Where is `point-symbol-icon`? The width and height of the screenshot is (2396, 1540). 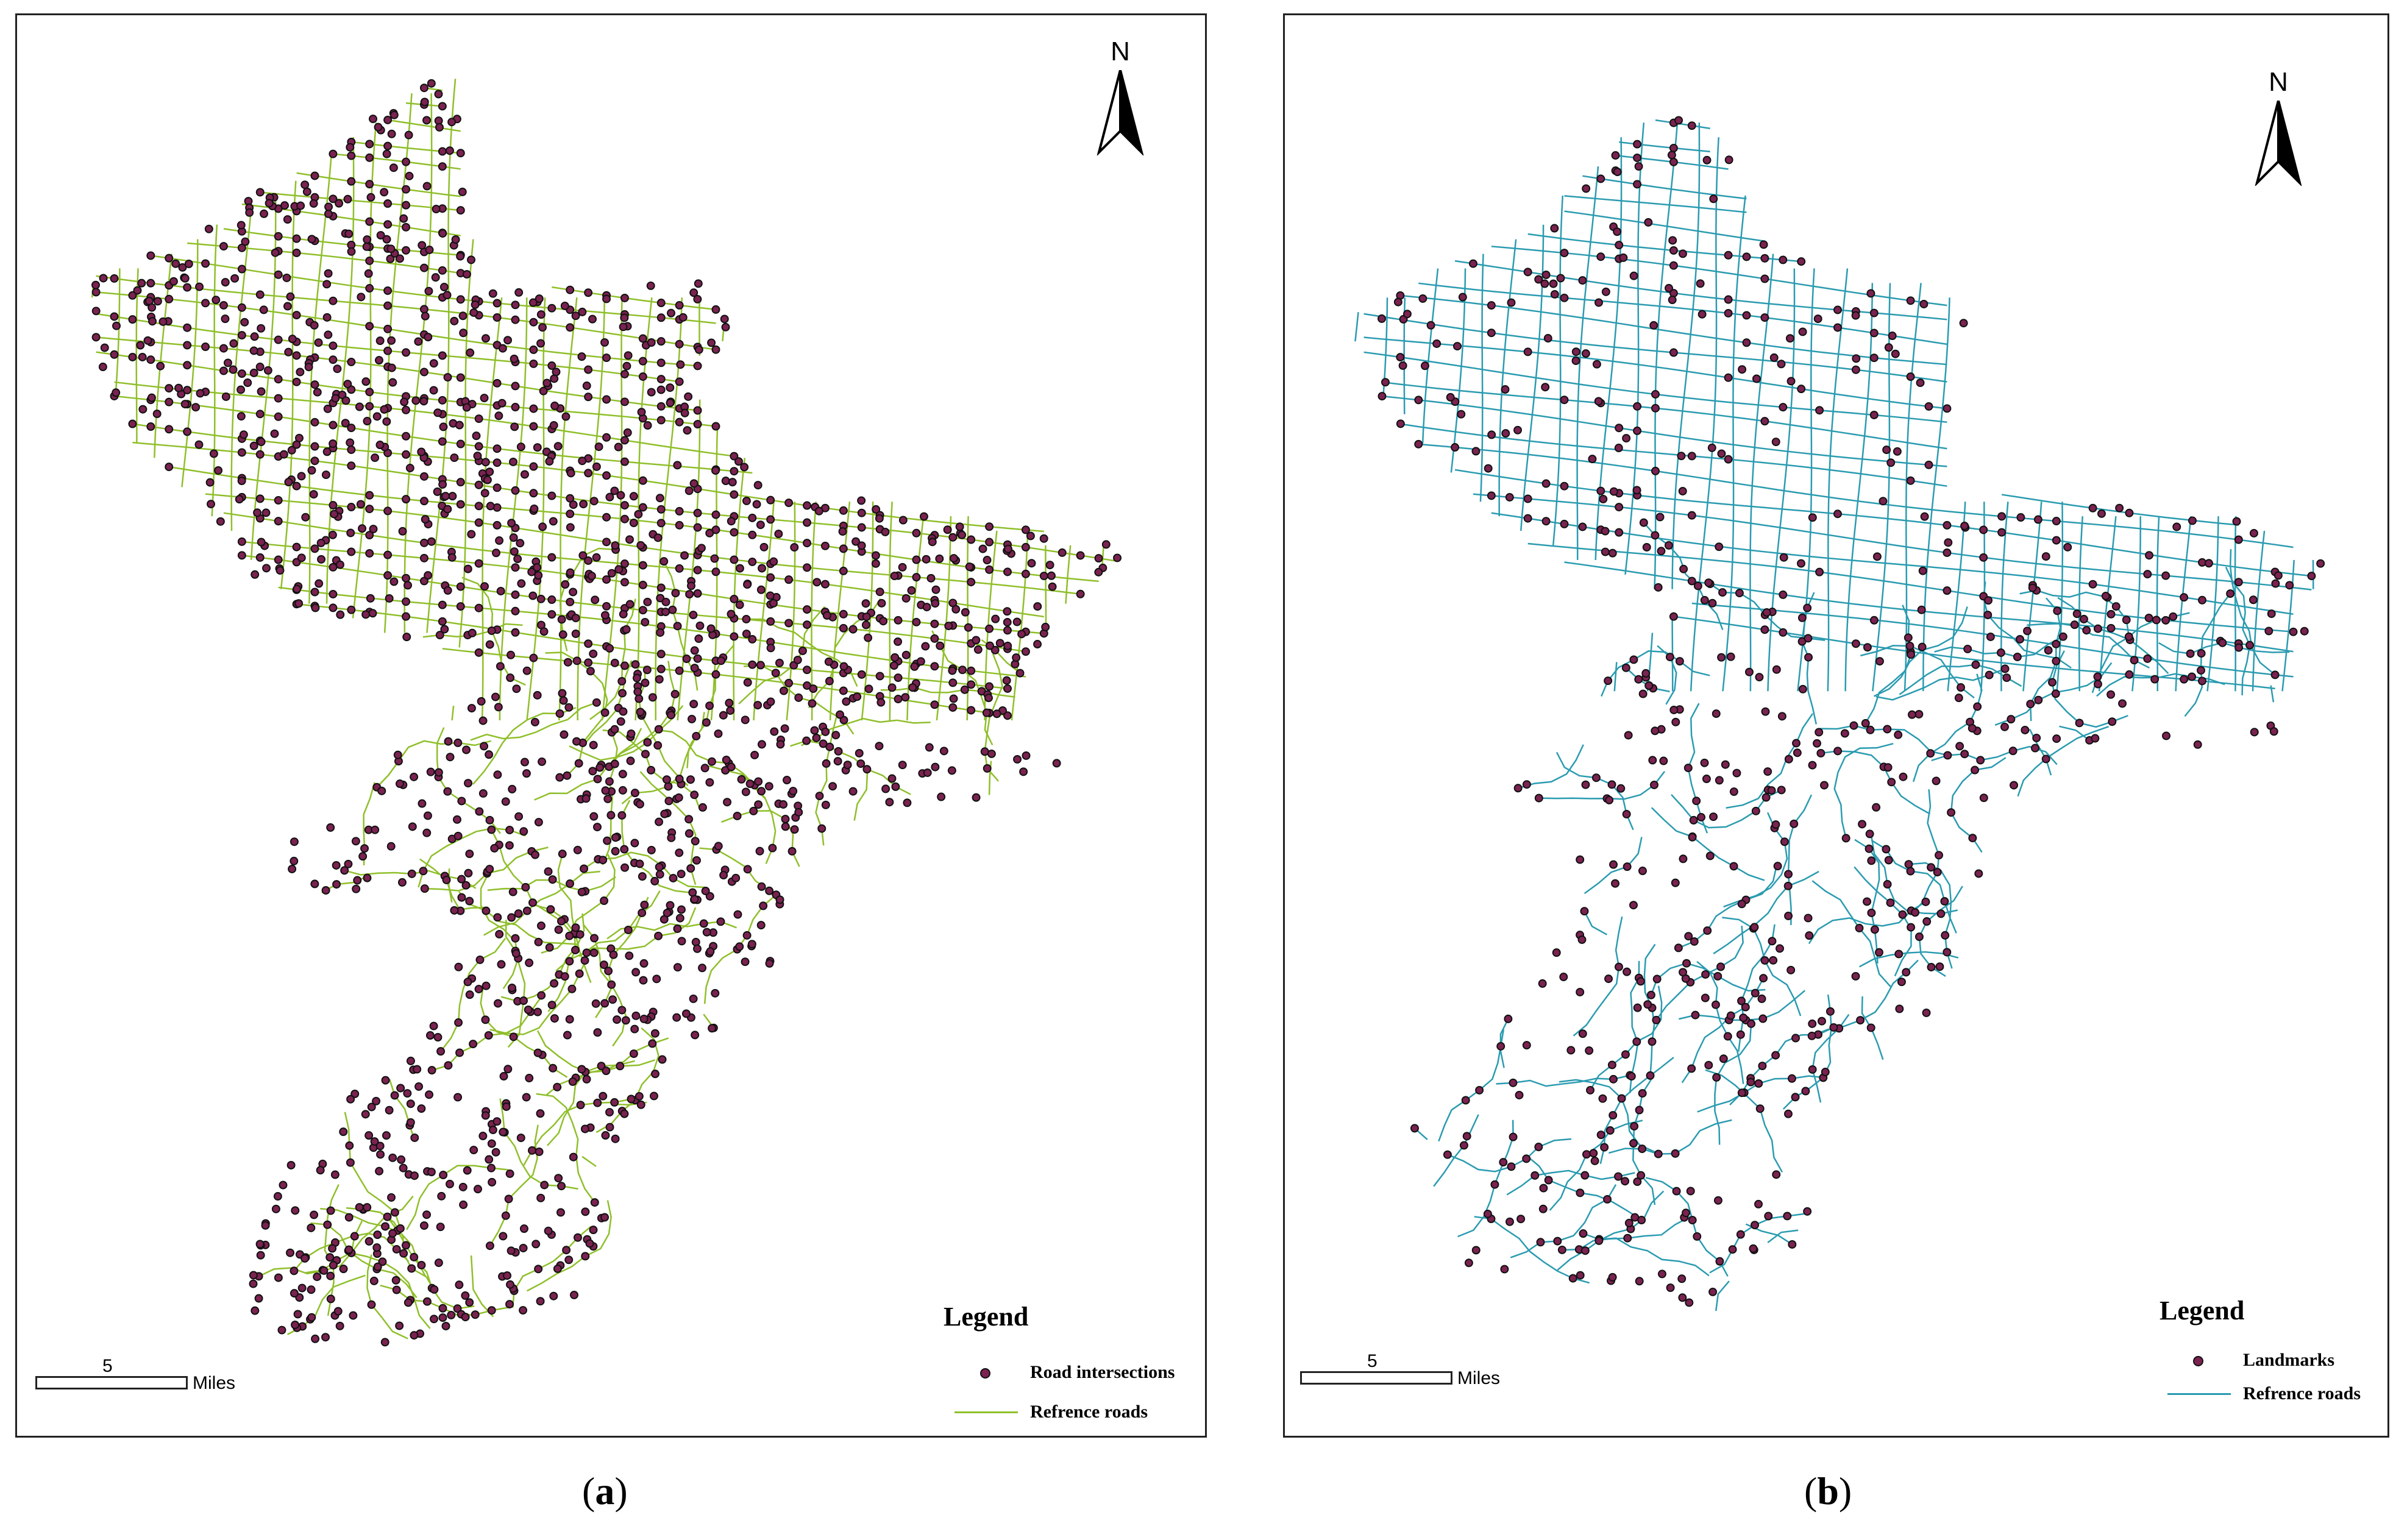
point-symbol-icon is located at coordinates (2198, 1361).